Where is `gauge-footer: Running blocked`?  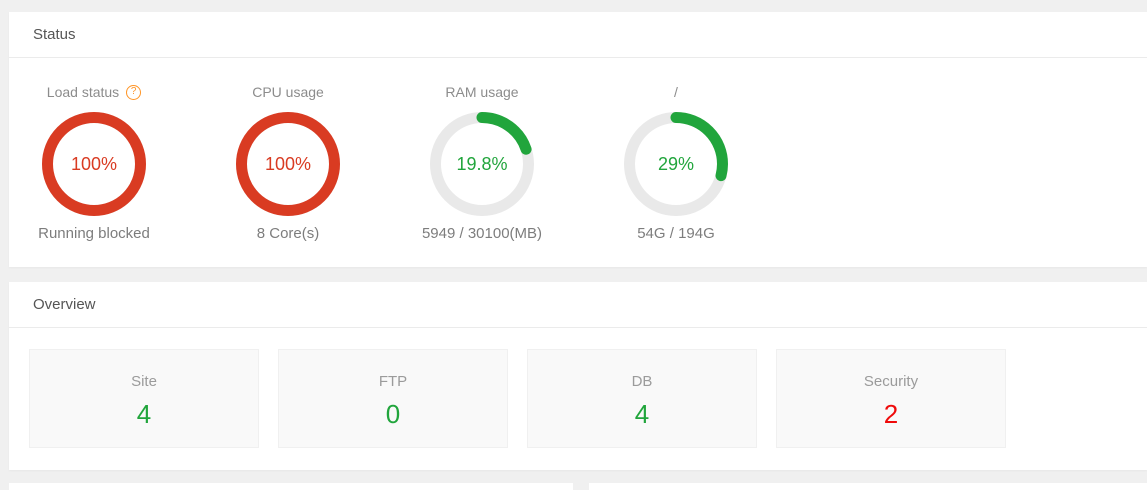
gauge-footer: Running blocked is located at coordinates (94, 233).